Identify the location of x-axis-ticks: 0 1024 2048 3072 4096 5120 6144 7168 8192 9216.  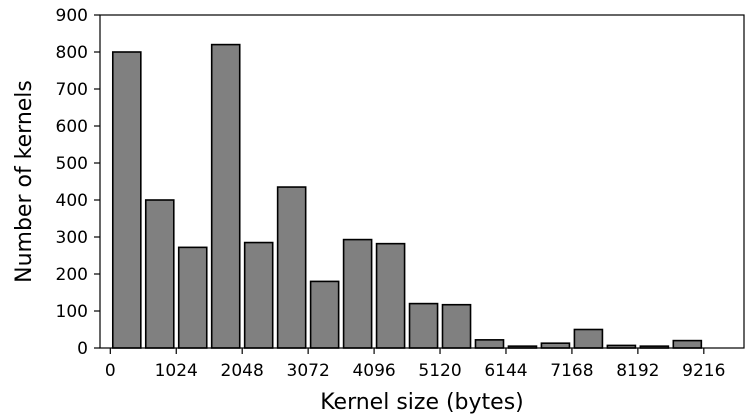
(415, 364).